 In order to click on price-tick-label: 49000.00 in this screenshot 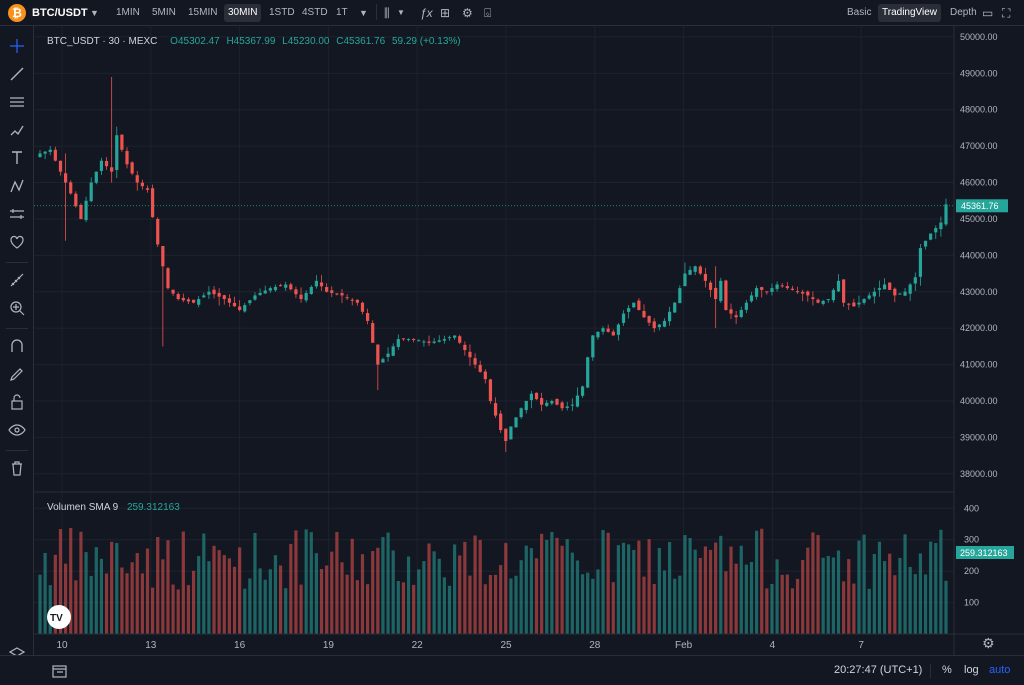, I will do `click(979, 73)`.